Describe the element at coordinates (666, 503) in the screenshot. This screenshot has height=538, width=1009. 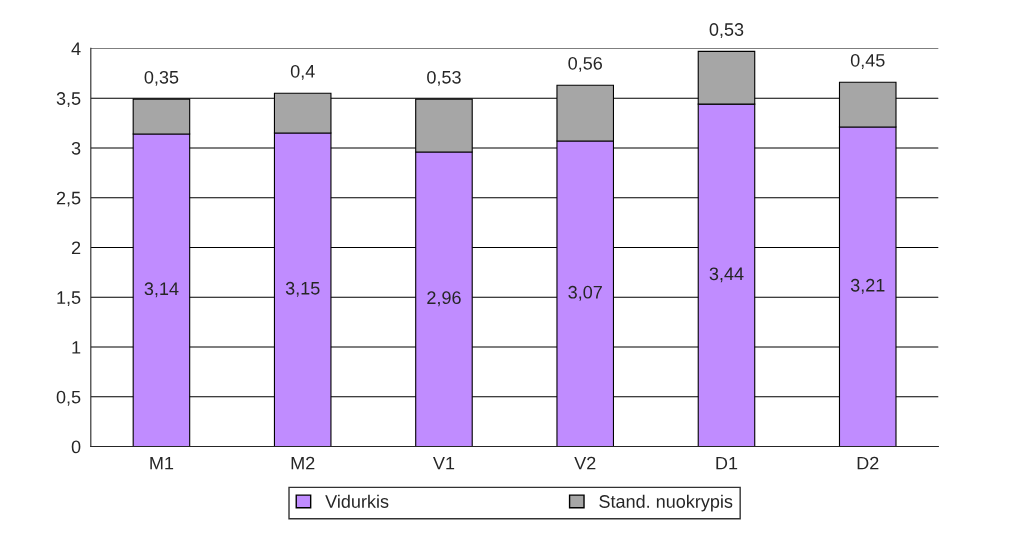
I see `legend-label: Stand. nuokrypis` at that location.